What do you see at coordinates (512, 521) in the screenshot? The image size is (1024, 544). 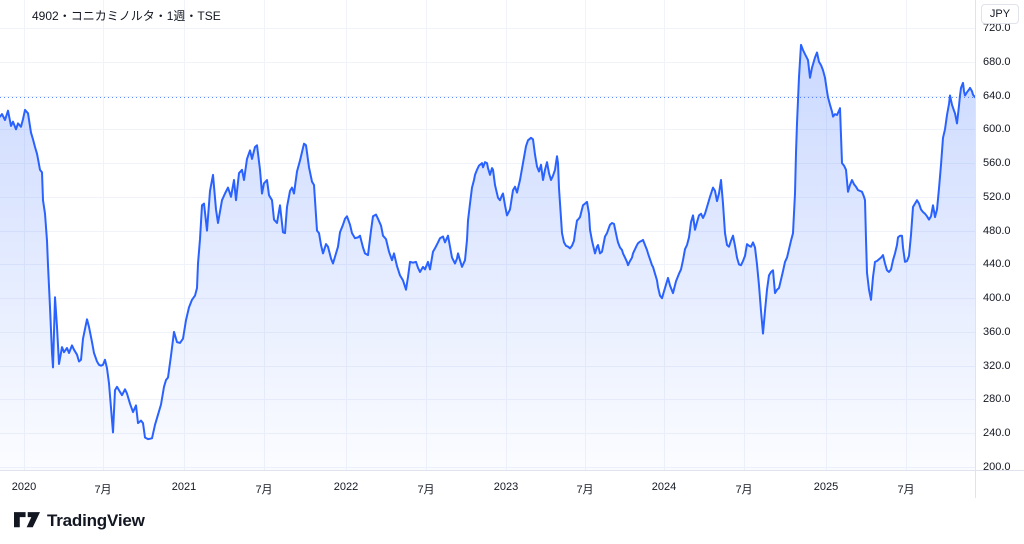 I see `footer-bar: TradingView` at bounding box center [512, 521].